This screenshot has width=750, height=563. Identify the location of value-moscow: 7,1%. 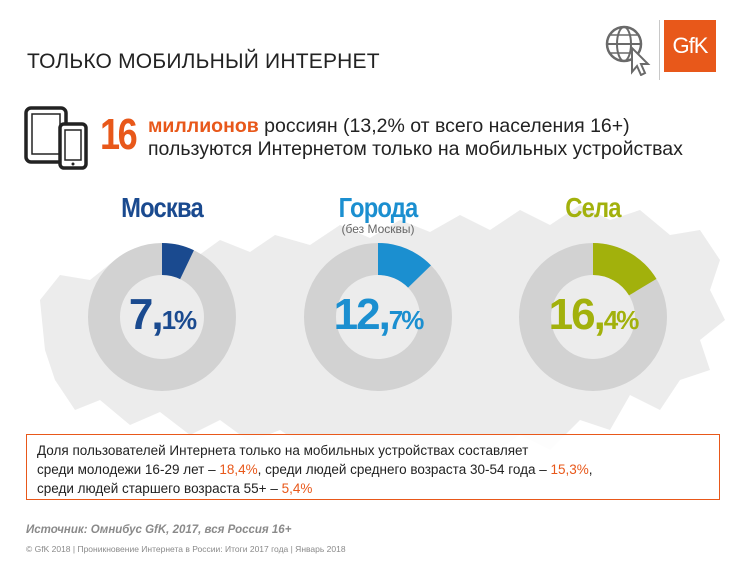
(162, 315).